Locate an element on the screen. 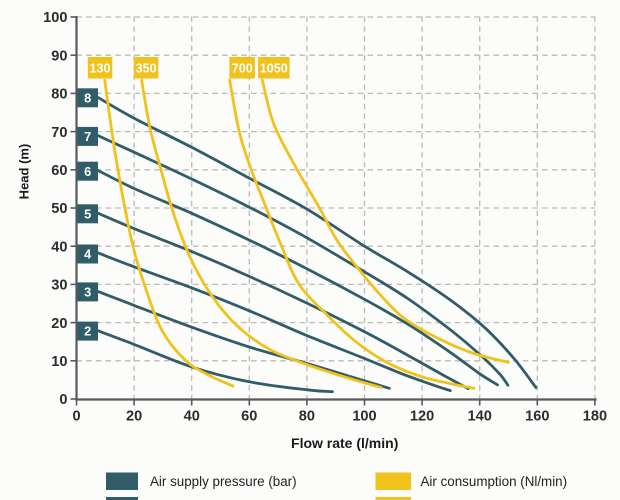  svg-text: Flow rate (l/min) is located at coordinates (344, 443).